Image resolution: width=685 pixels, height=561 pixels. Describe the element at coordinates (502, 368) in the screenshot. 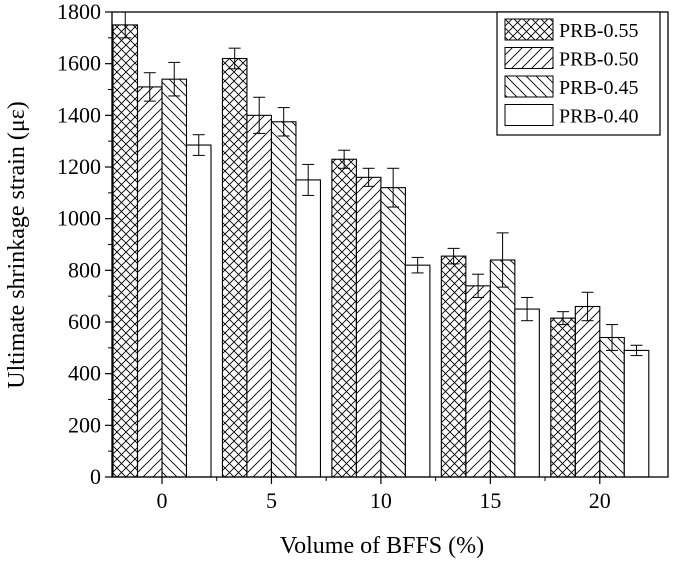

I see `bar-prb-0.45-15` at that location.